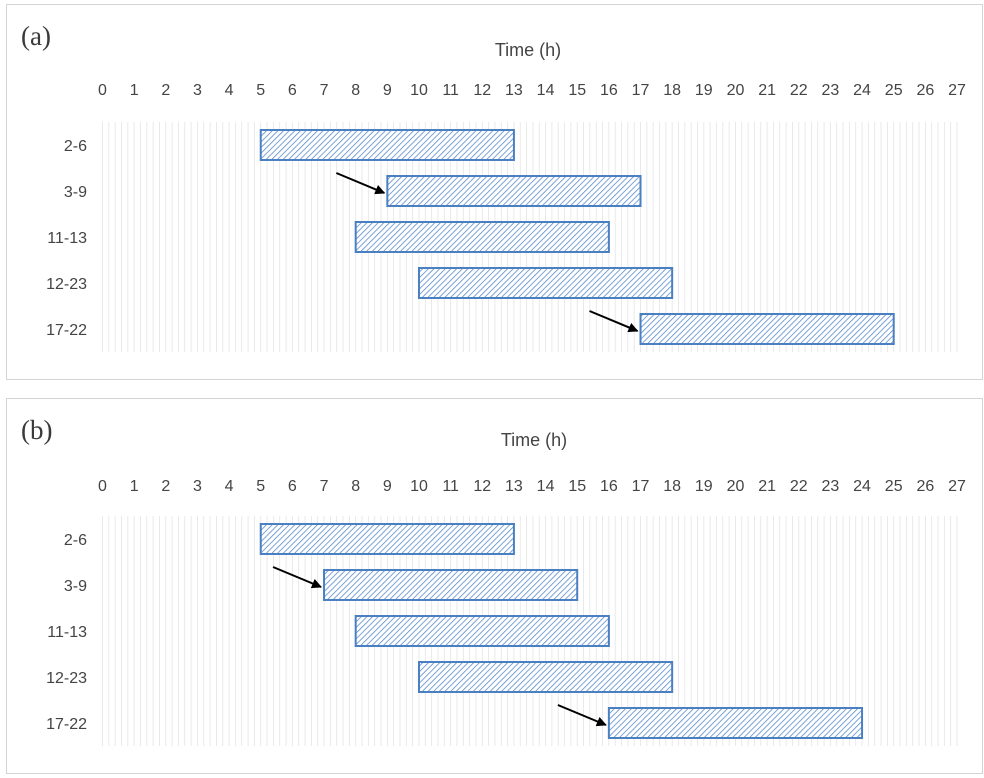 The width and height of the screenshot is (984, 778). Describe the element at coordinates (36, 36) in the screenshot. I see `panel-label: (a)` at that location.